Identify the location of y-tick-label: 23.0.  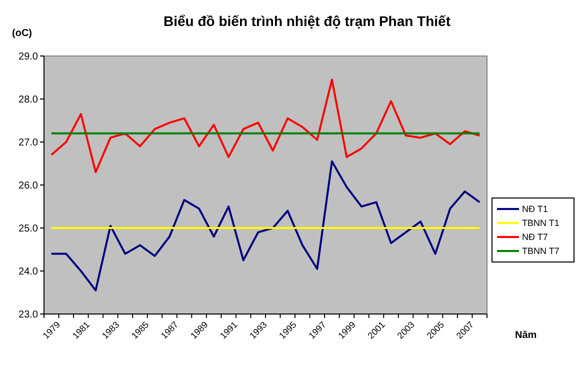
(28, 315).